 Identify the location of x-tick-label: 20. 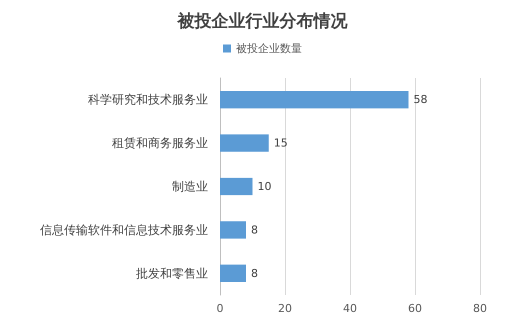
(285, 308).